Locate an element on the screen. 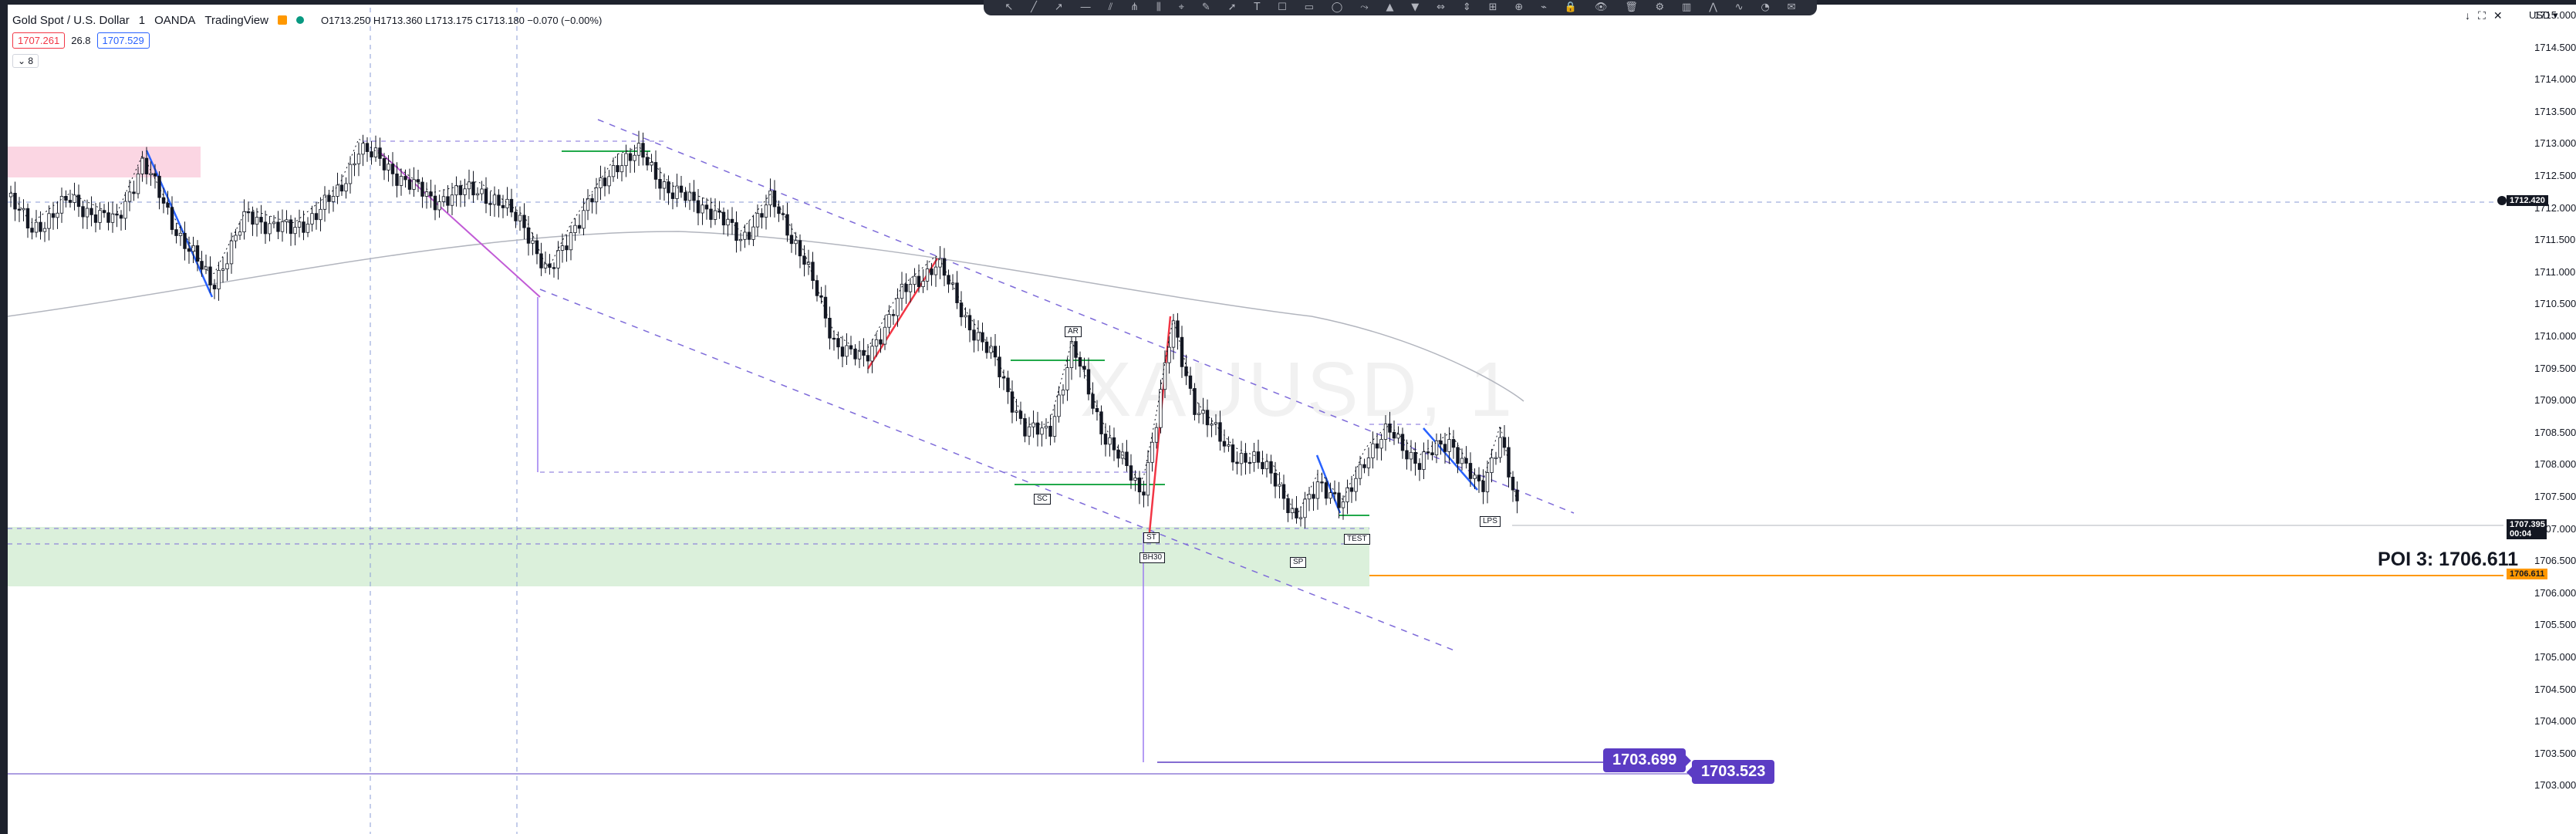 The width and height of the screenshot is (2576, 834). horizontal-line-icon: ― is located at coordinates (1086, 7).